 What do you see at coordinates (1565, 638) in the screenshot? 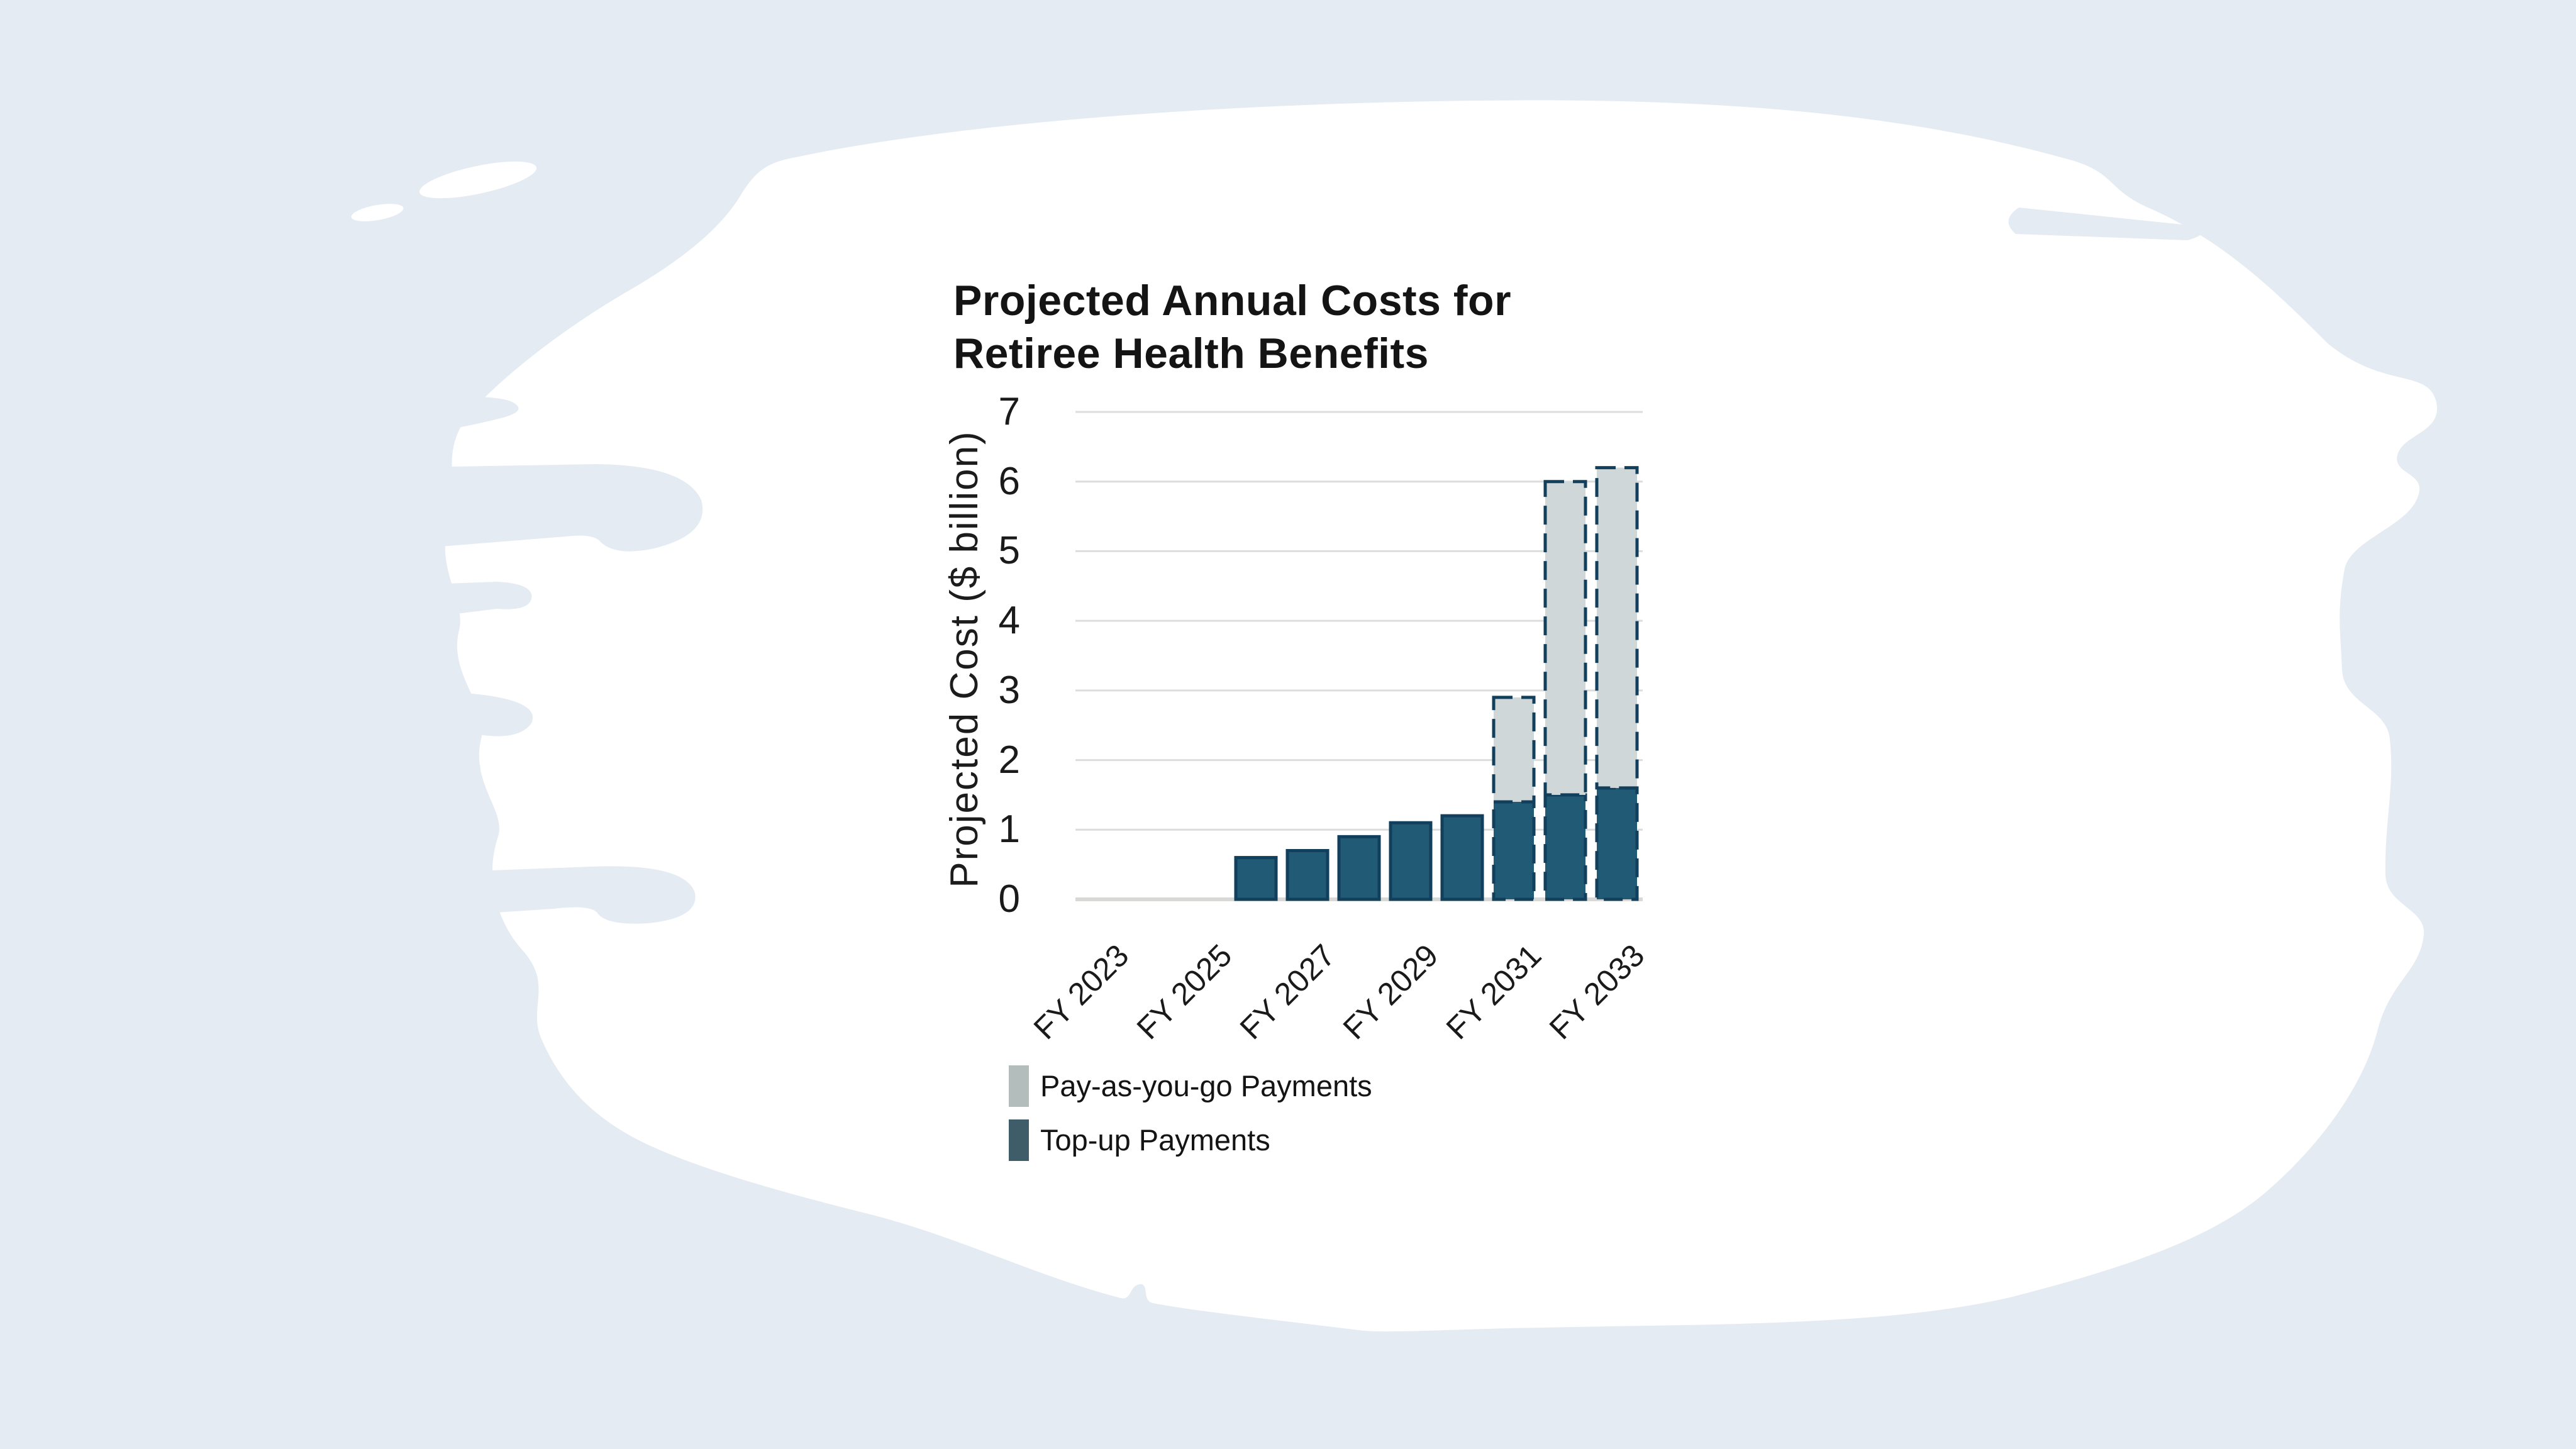
I see `bar-pay-as-you-go-FY 2032` at bounding box center [1565, 638].